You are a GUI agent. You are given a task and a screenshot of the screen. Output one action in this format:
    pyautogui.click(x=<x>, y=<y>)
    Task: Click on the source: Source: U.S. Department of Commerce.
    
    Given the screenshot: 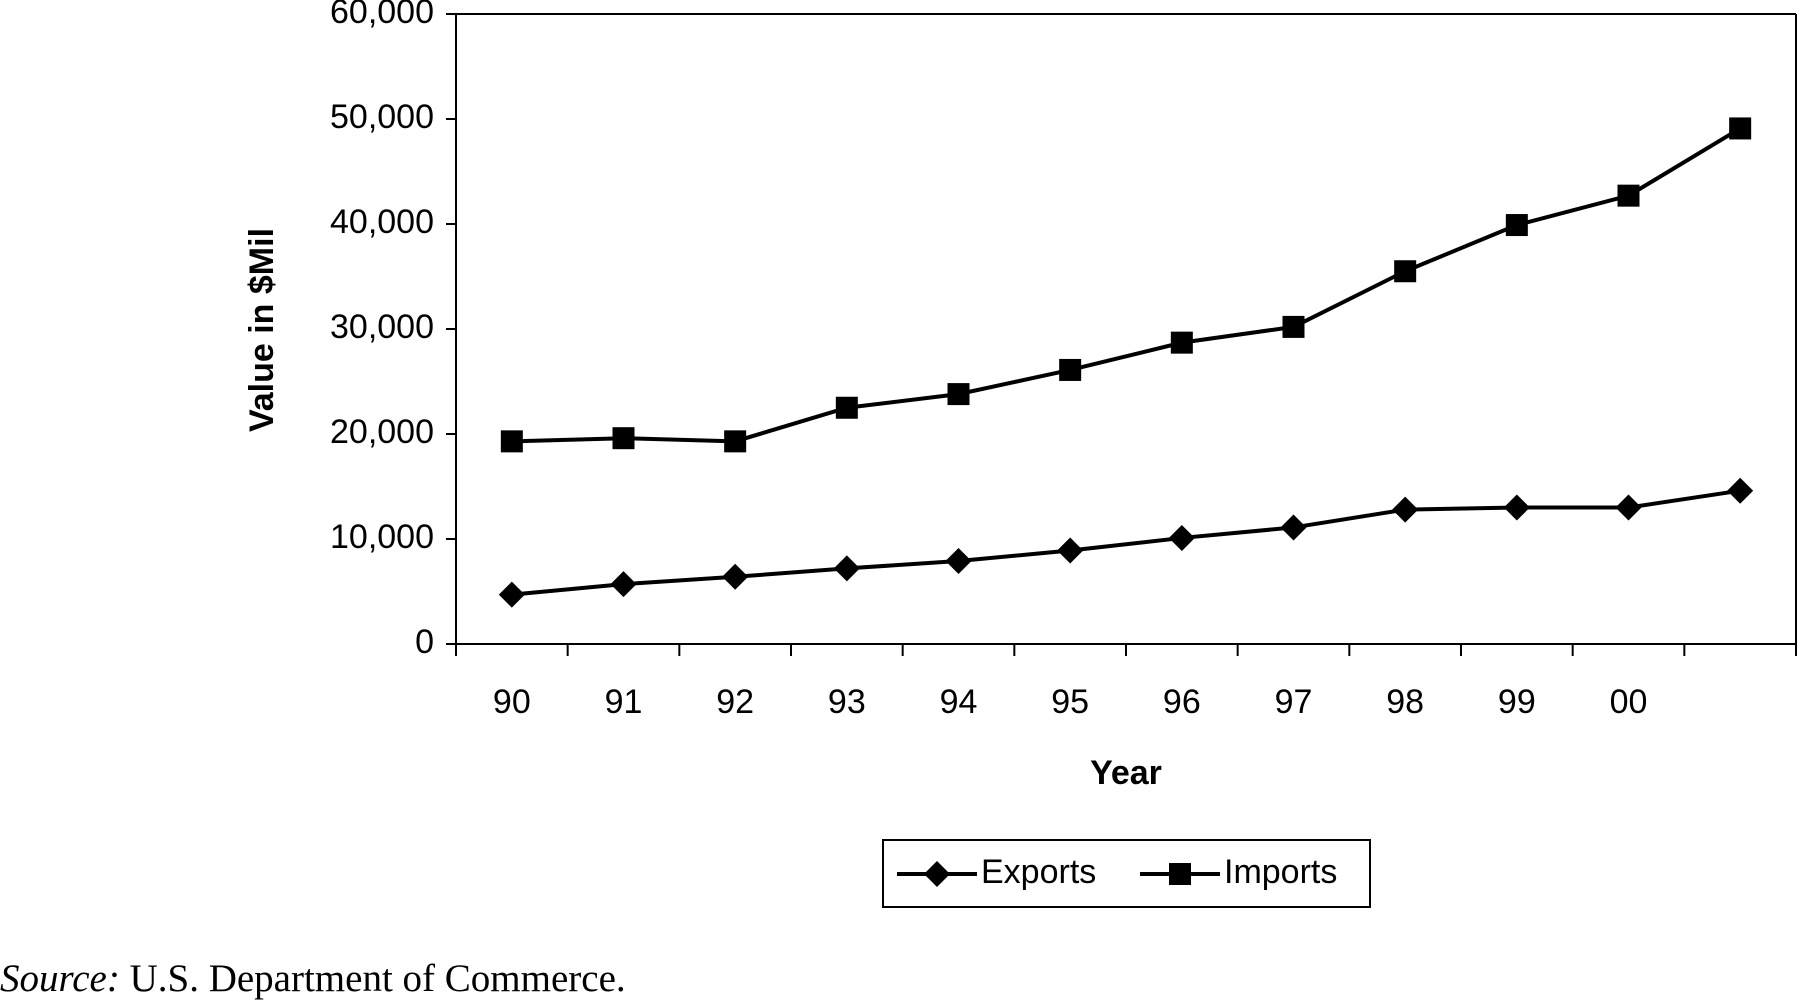 What is the action you would take?
    pyautogui.click(x=313, y=978)
    